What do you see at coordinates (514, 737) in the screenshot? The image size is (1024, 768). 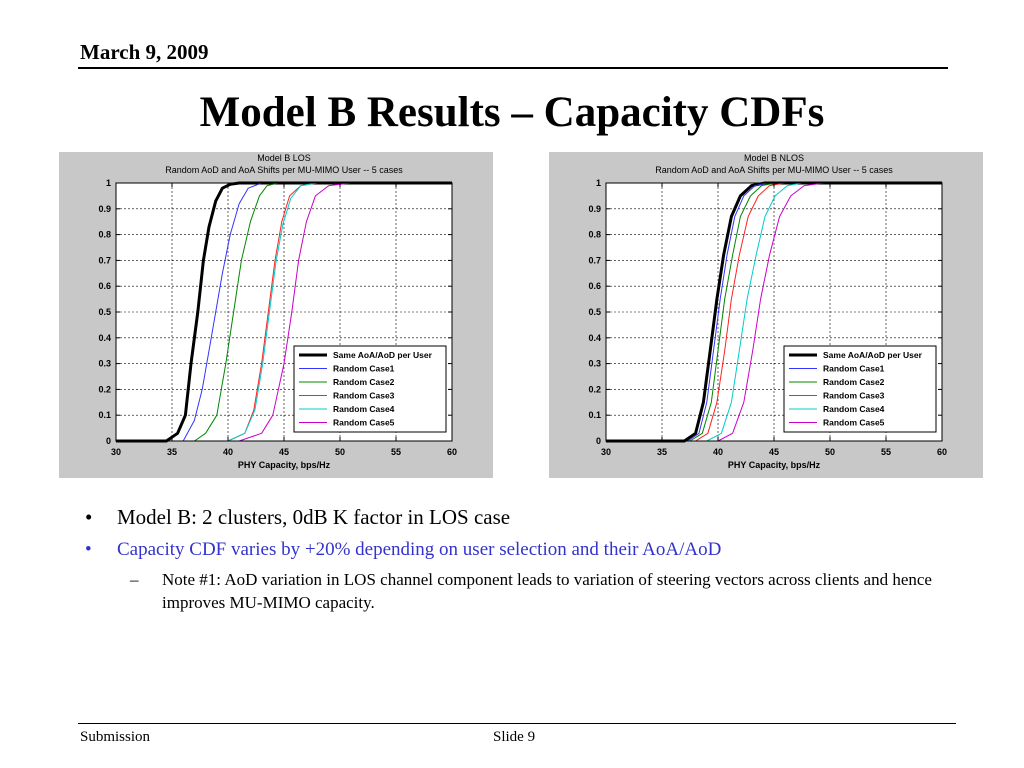 I see `footer-slide-number: Slide 9` at bounding box center [514, 737].